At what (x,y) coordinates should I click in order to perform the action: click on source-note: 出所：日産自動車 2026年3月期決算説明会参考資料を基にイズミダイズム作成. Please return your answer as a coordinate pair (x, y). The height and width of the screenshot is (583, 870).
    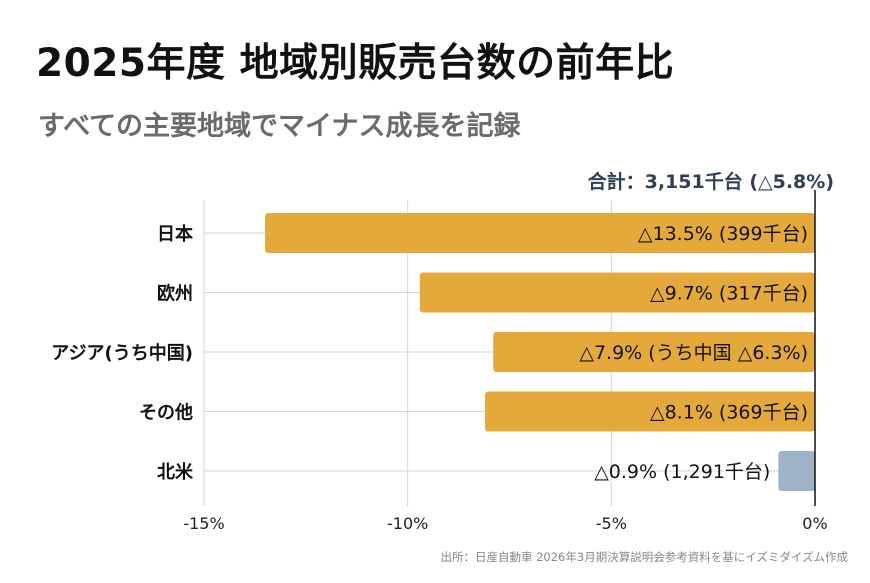
    Looking at the image, I should click on (644, 557).